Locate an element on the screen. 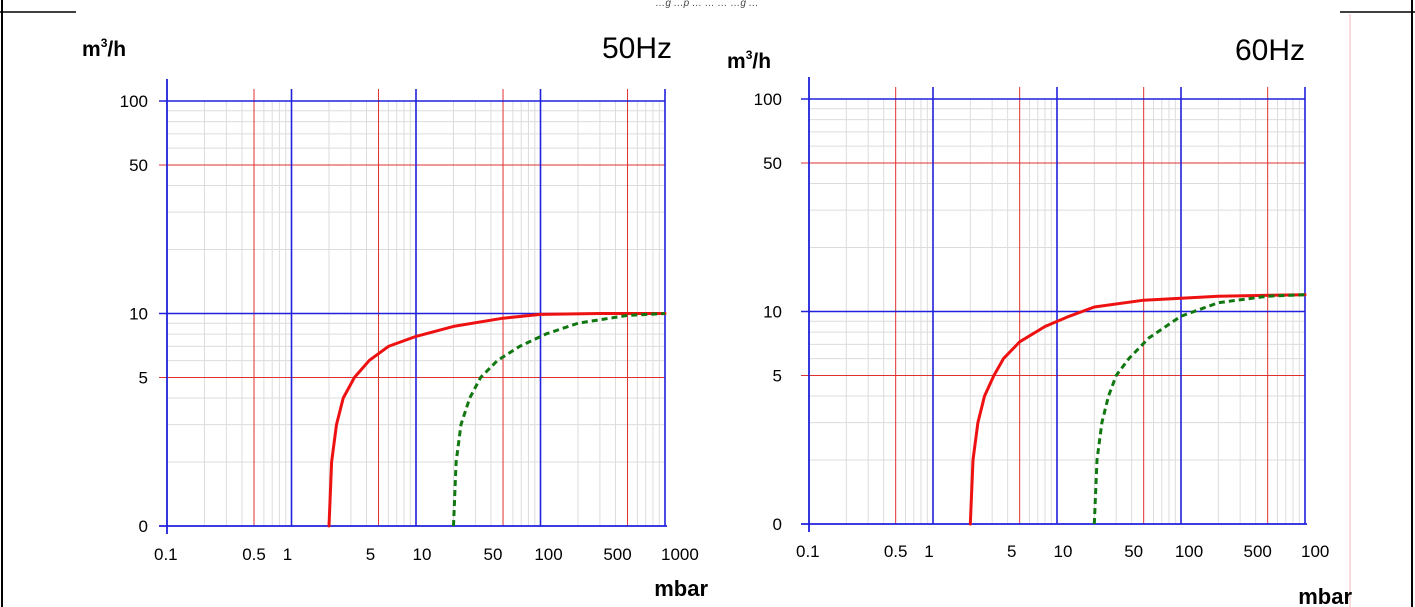 The height and width of the screenshot is (607, 1415). x-tick-label: 1000 is located at coordinates (680, 554).